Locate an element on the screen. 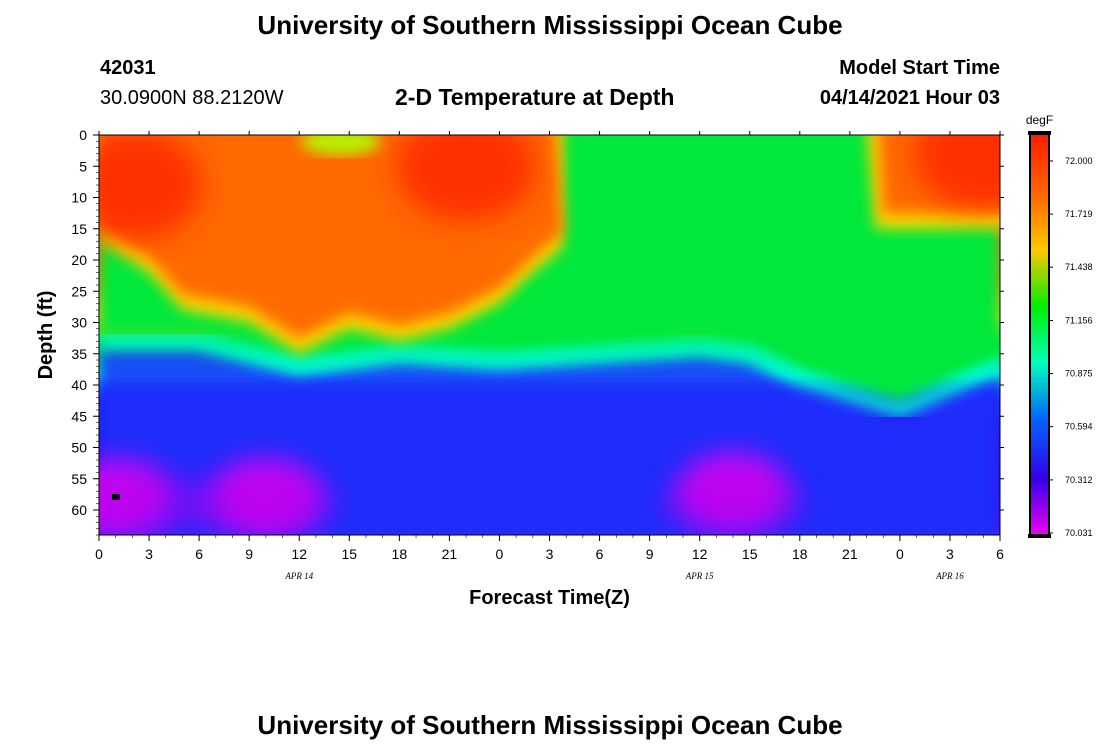  y-axis-title: Depth (ft) is located at coordinates (46, 335).